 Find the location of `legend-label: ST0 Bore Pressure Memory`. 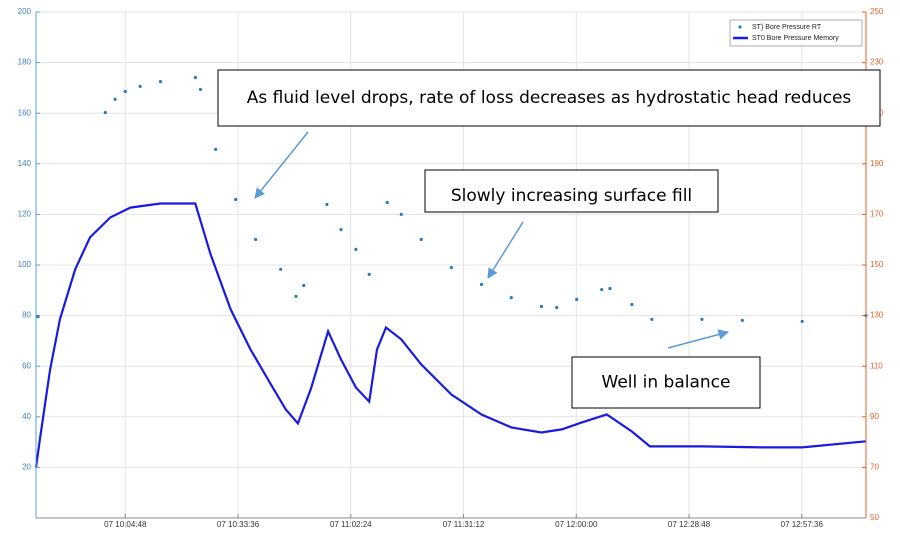

legend-label: ST0 Bore Pressure Memory is located at coordinates (795, 38).